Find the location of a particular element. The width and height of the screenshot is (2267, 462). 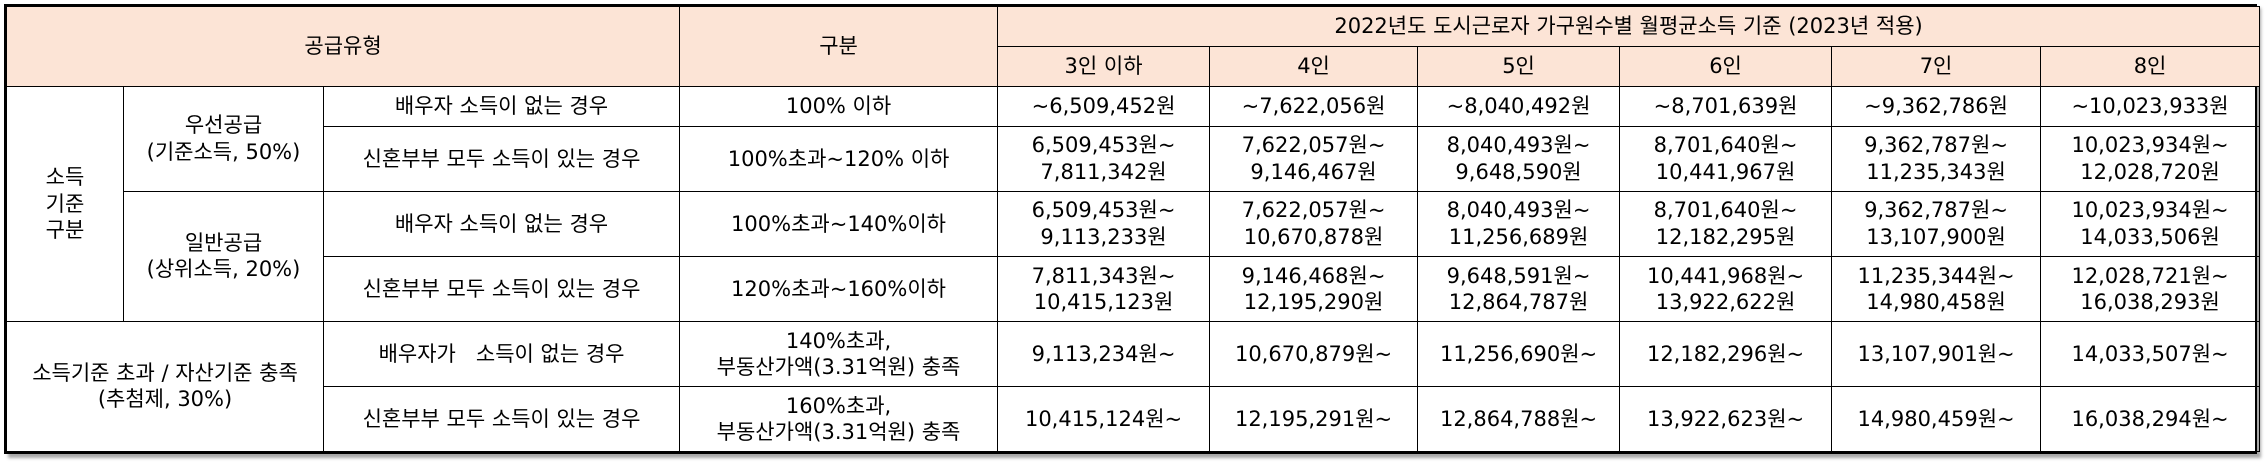

header-supply-type: 공급유형 is located at coordinates (343, 46).